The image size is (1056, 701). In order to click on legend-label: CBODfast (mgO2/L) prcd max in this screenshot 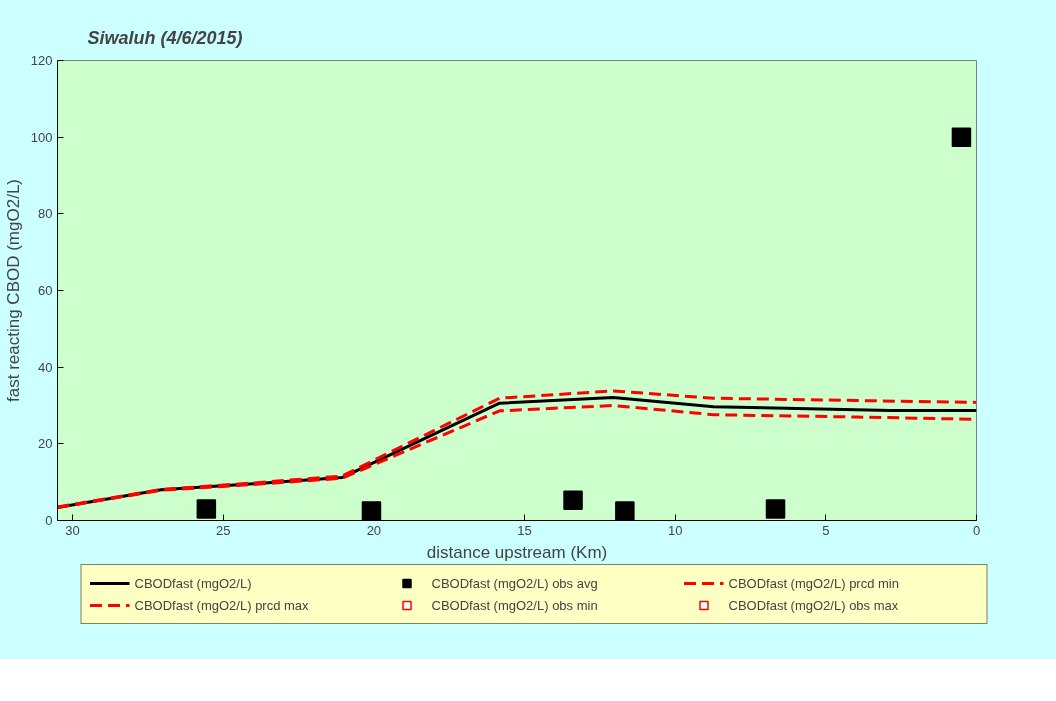, I will do `click(222, 605)`.